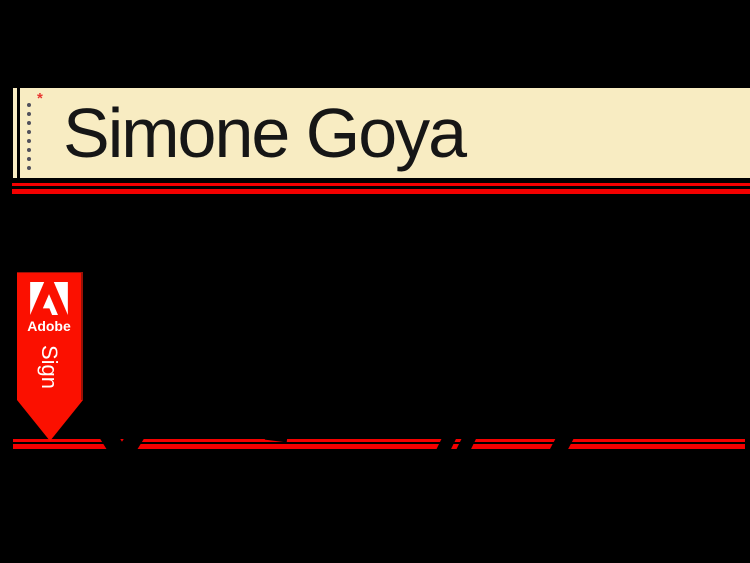 This screenshot has height=563, width=750. Describe the element at coordinates (50, 420) in the screenshot. I see `ribbon-arrow-point` at that location.